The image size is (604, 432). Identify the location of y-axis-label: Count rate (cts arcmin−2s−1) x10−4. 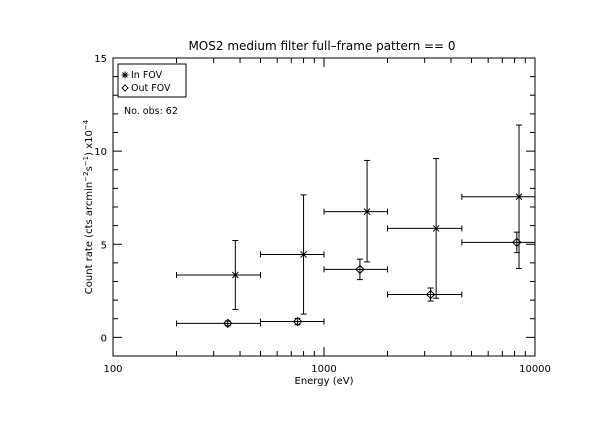
(88, 206).